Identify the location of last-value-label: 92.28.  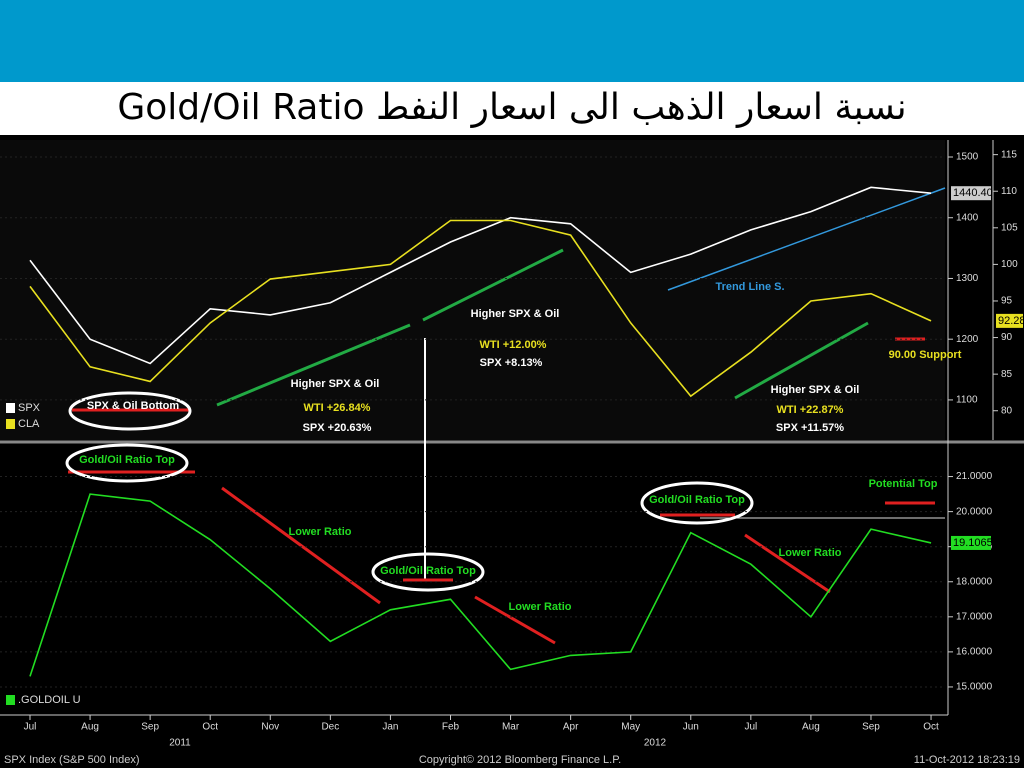
(1011, 321).